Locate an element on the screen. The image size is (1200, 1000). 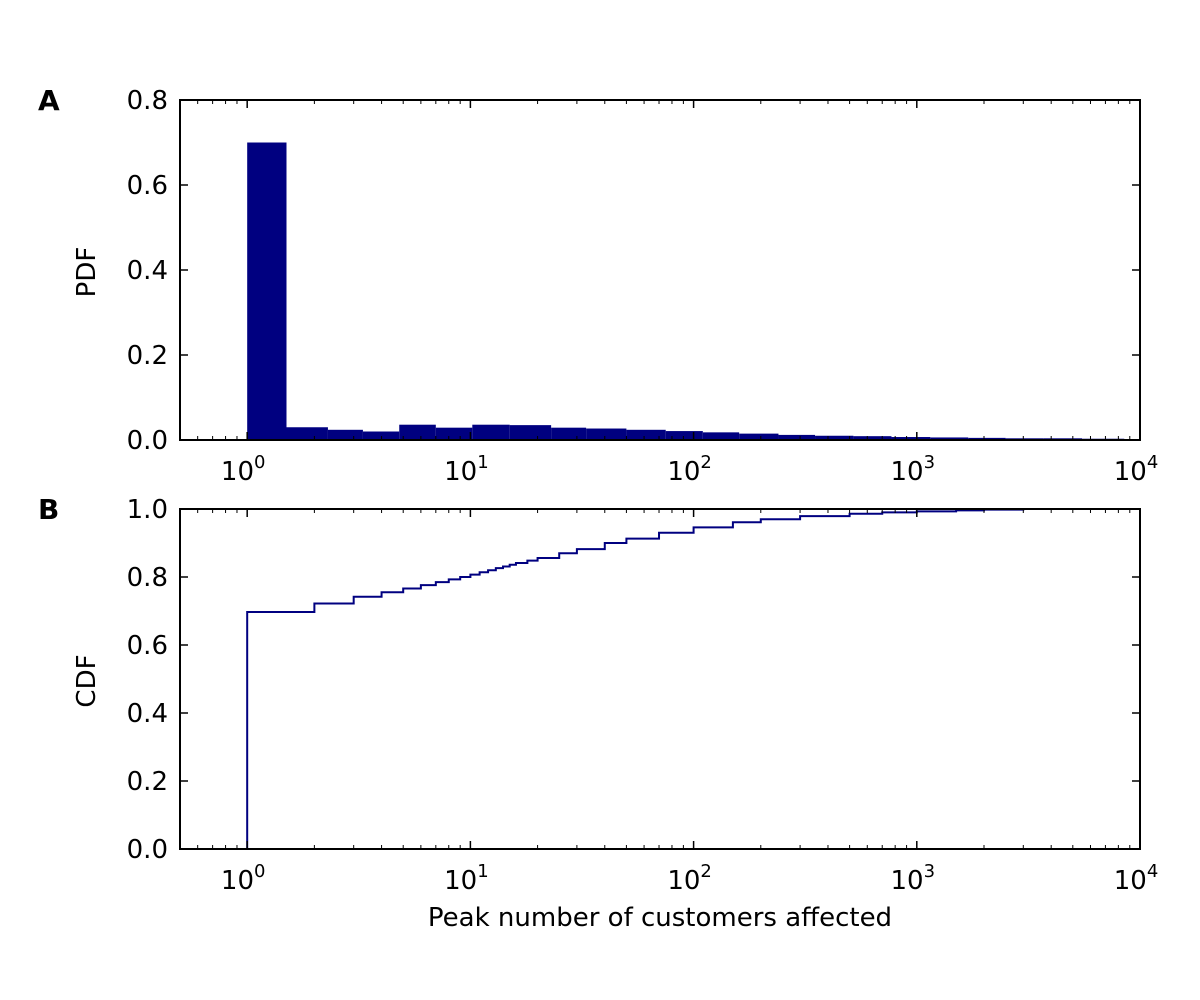
panel-b-x-tick-labels: 10⁰ 10¹ 10² 10³ 10⁴ is located at coordinates (689, 878).